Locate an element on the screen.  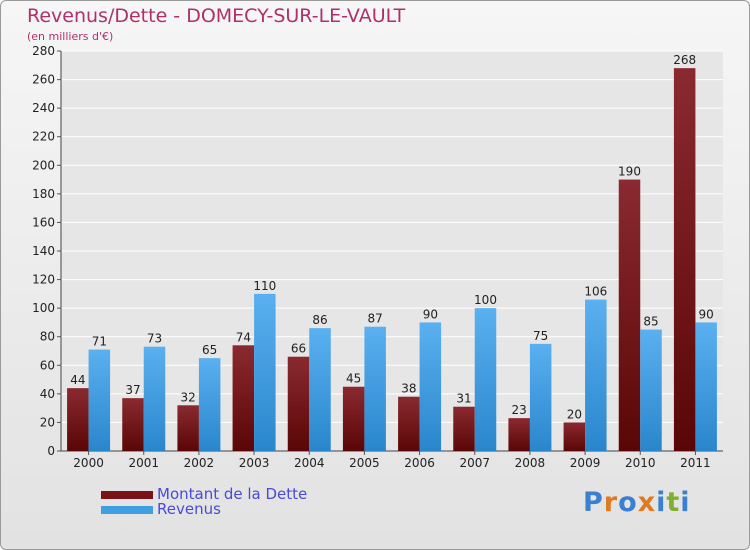
legend-swatch-revenus is located at coordinates (127, 510).